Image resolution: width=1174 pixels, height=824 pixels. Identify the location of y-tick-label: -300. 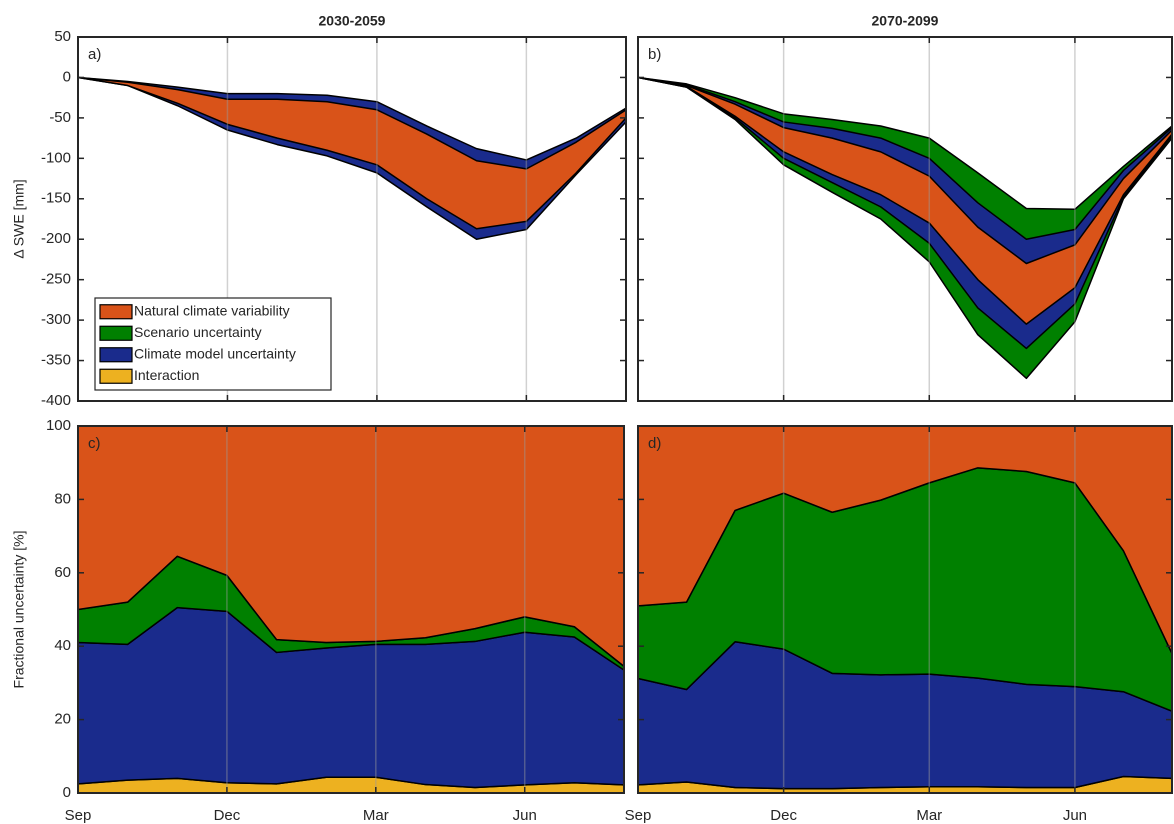
(56, 319).